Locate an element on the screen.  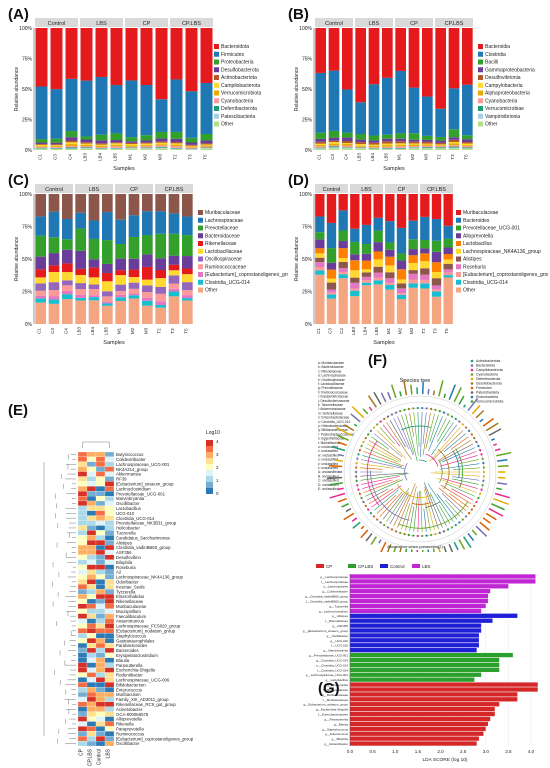
legend-label: Patescibacteria is located at coordinates (238, 117).